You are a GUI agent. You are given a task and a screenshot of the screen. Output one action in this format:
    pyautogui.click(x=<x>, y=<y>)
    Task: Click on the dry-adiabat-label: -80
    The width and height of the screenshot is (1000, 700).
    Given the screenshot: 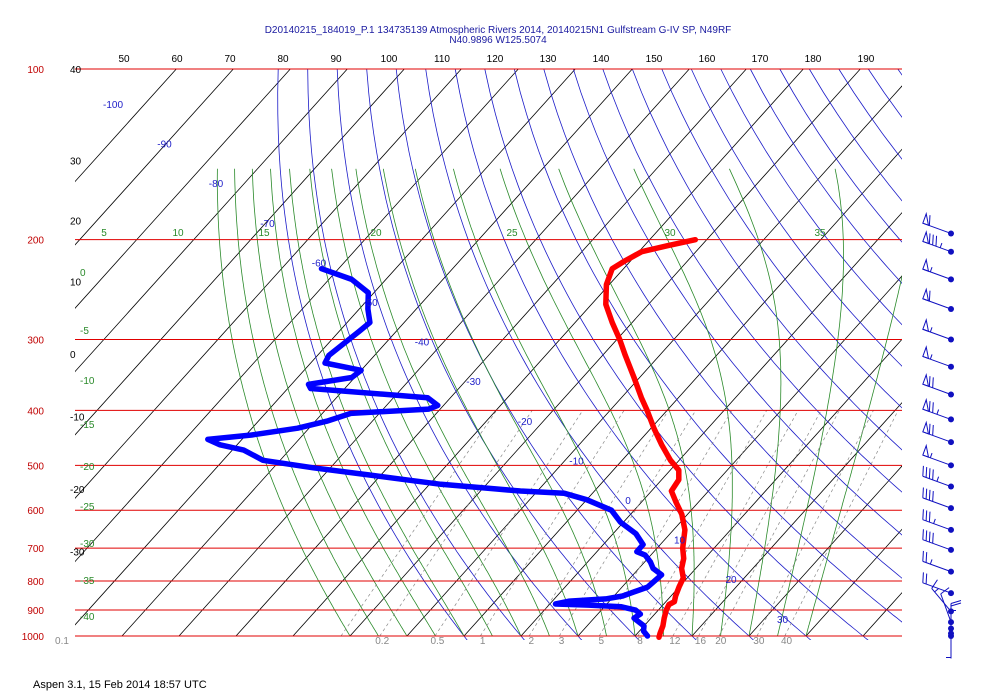 What is the action you would take?
    pyautogui.click(x=216, y=184)
    